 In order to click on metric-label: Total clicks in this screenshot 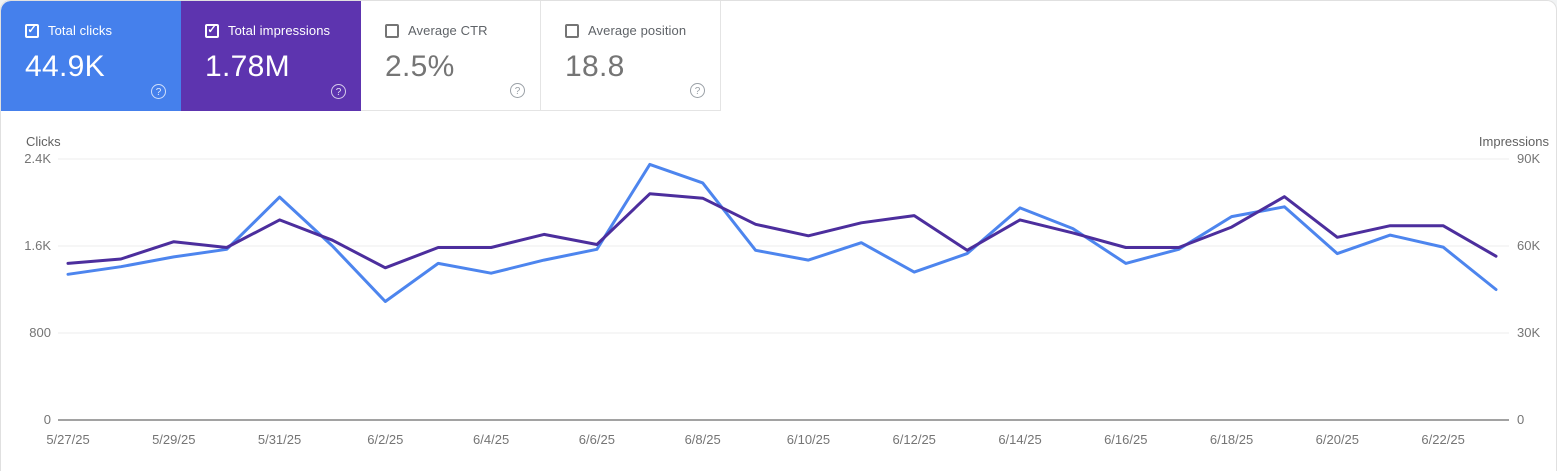, I will do `click(80, 30)`.